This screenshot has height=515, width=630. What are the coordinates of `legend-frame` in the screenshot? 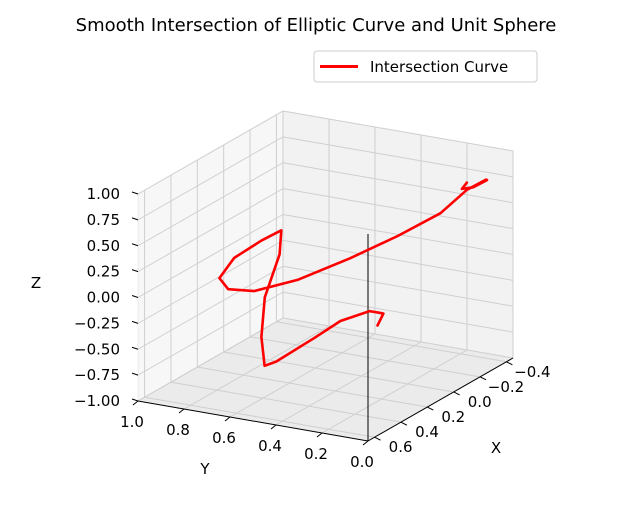 It's located at (425, 66).